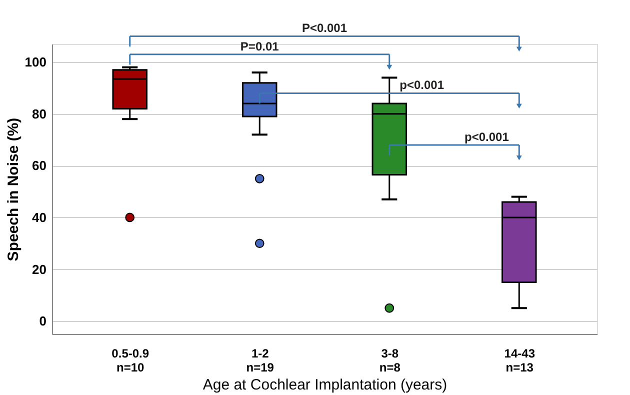 Image resolution: width=630 pixels, height=395 pixels. I want to click on text: P<0.001, so click(325, 28).